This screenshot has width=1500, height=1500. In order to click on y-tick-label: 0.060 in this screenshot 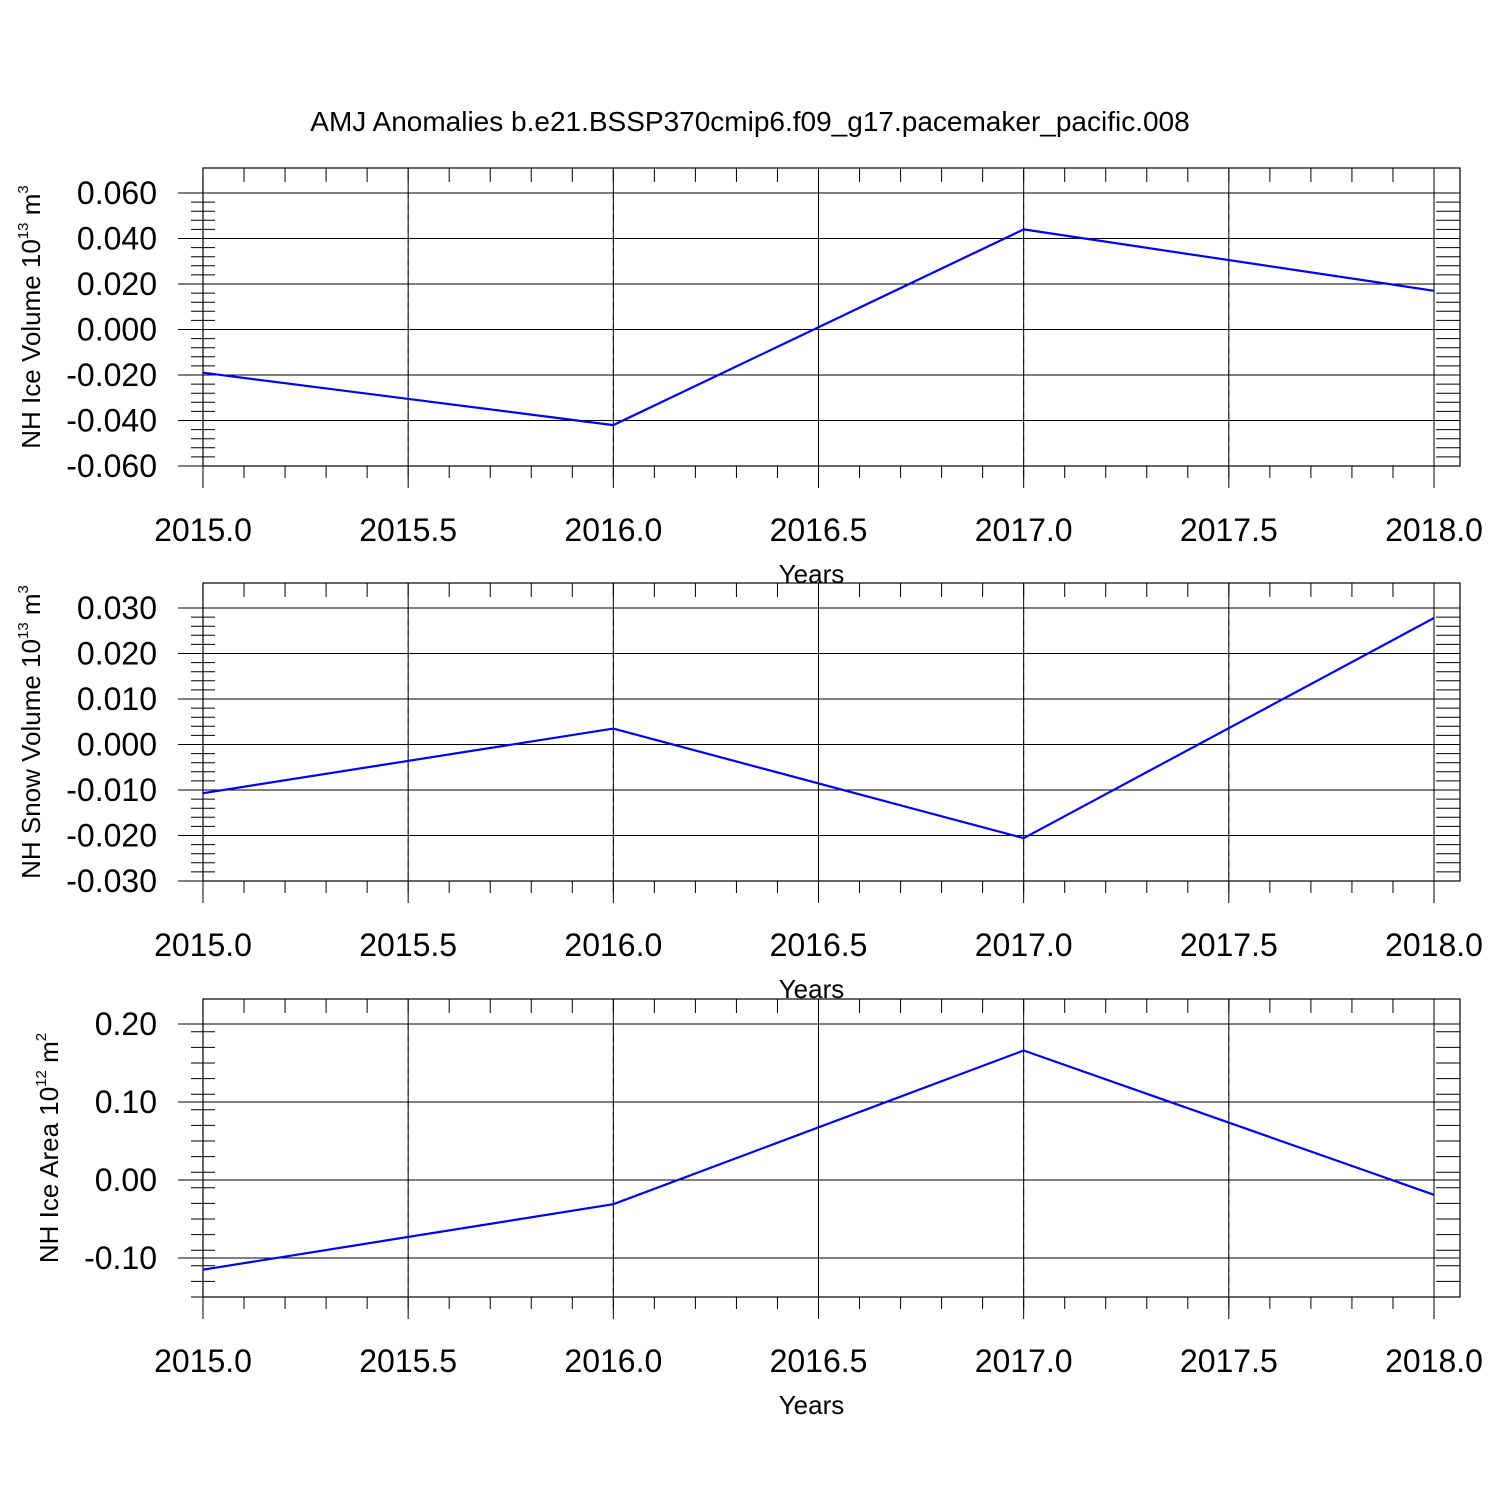, I will do `click(117, 193)`.